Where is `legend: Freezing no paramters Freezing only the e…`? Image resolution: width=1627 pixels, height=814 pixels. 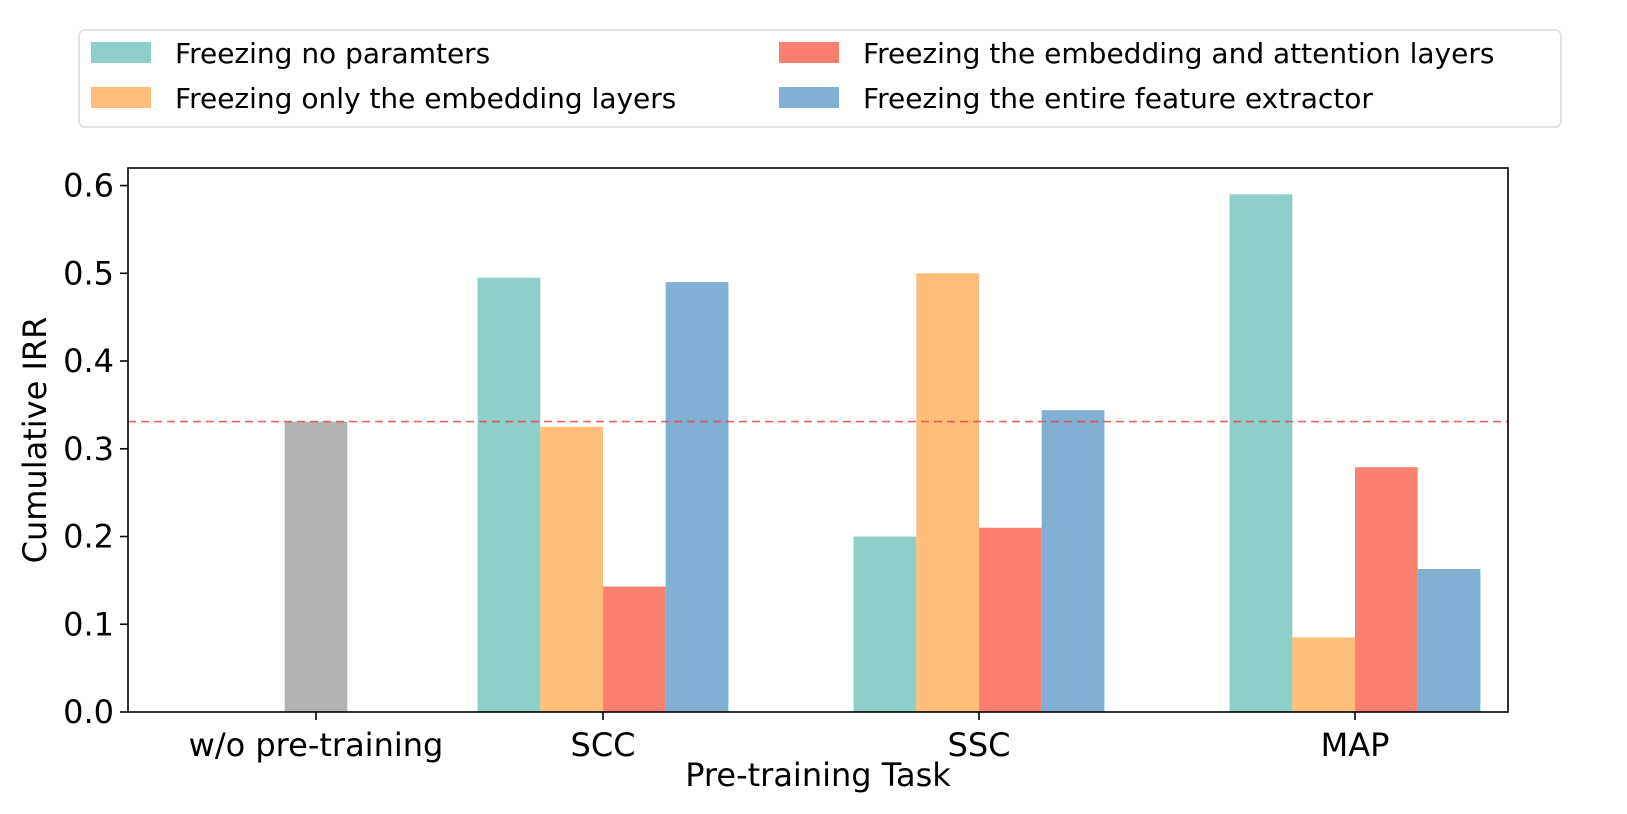
legend: Freezing no paramters Freezing only the e… is located at coordinates (820, 78).